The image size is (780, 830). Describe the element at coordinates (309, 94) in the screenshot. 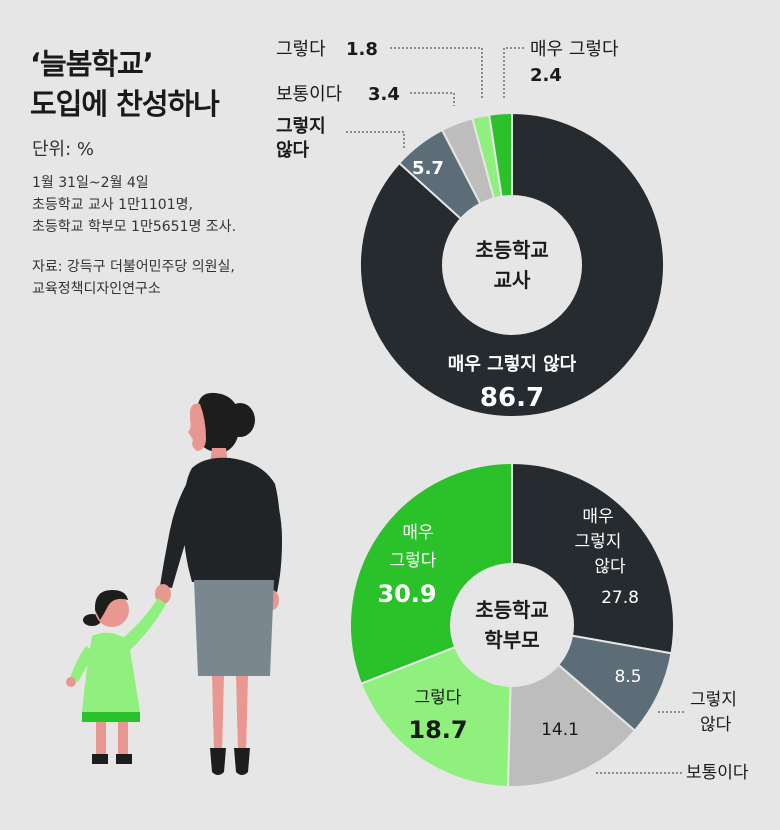

I see `teacher-neutral-name: 보통이다` at that location.